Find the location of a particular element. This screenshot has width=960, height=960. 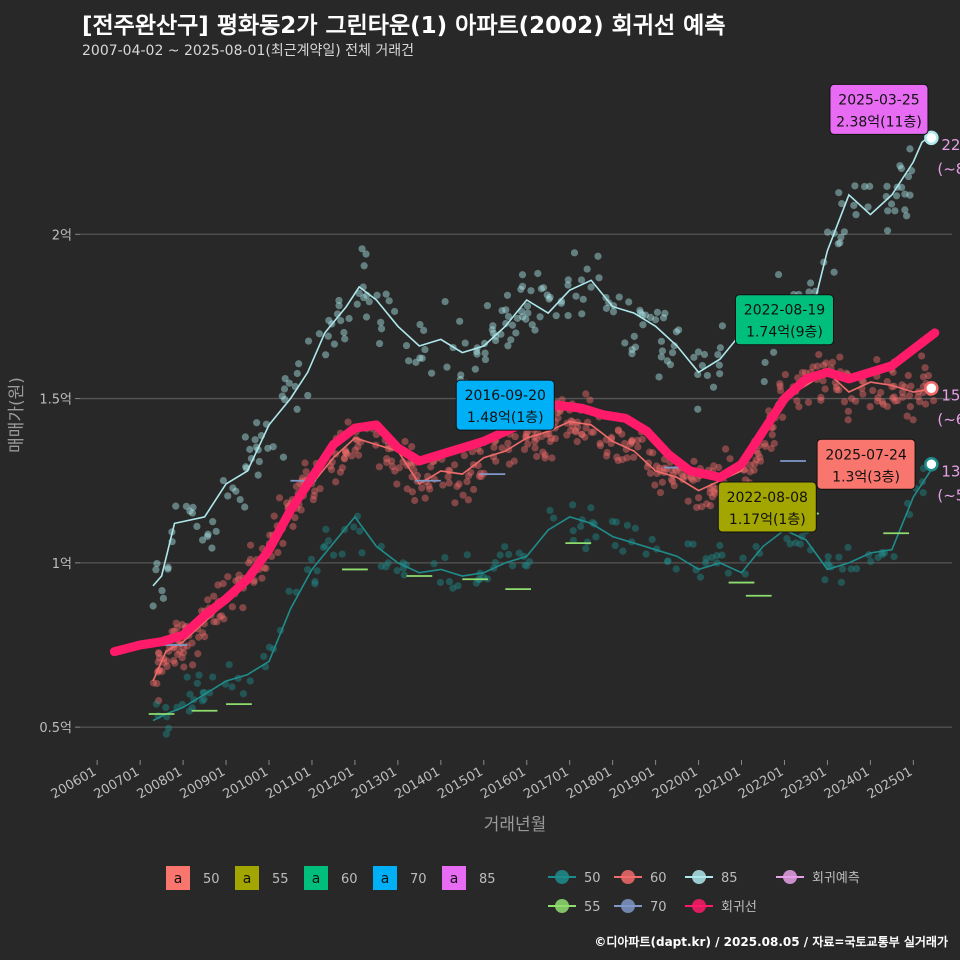

y-tick-label: 1.5억 is located at coordinates (55, 400).